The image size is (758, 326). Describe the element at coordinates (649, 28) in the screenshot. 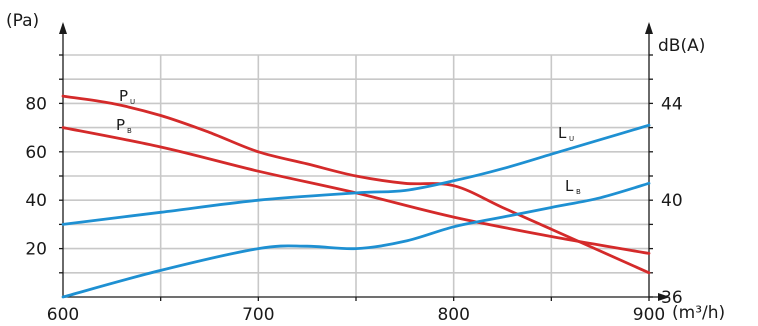

I see `y-axis-right-arrow` at that location.